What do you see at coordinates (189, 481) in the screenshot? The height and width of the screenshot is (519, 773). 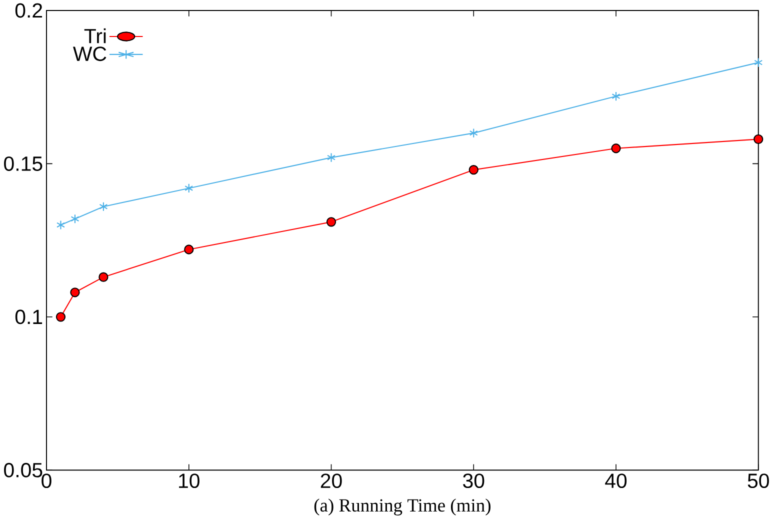 I see `x-tick-label: 10` at bounding box center [189, 481].